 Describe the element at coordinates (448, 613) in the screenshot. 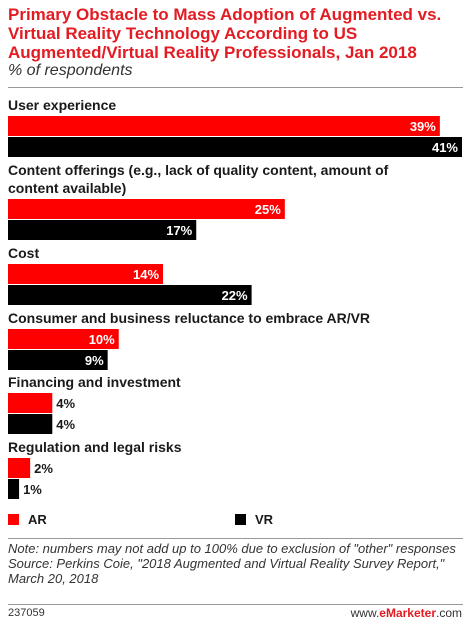

I see `brand-suffix: .com` at that location.